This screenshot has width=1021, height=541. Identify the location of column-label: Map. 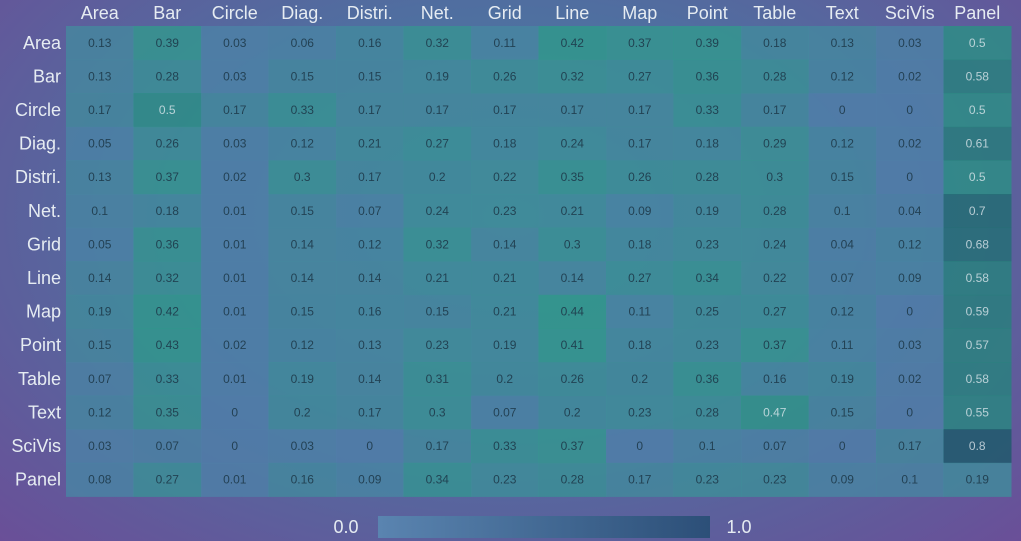
(639, 13).